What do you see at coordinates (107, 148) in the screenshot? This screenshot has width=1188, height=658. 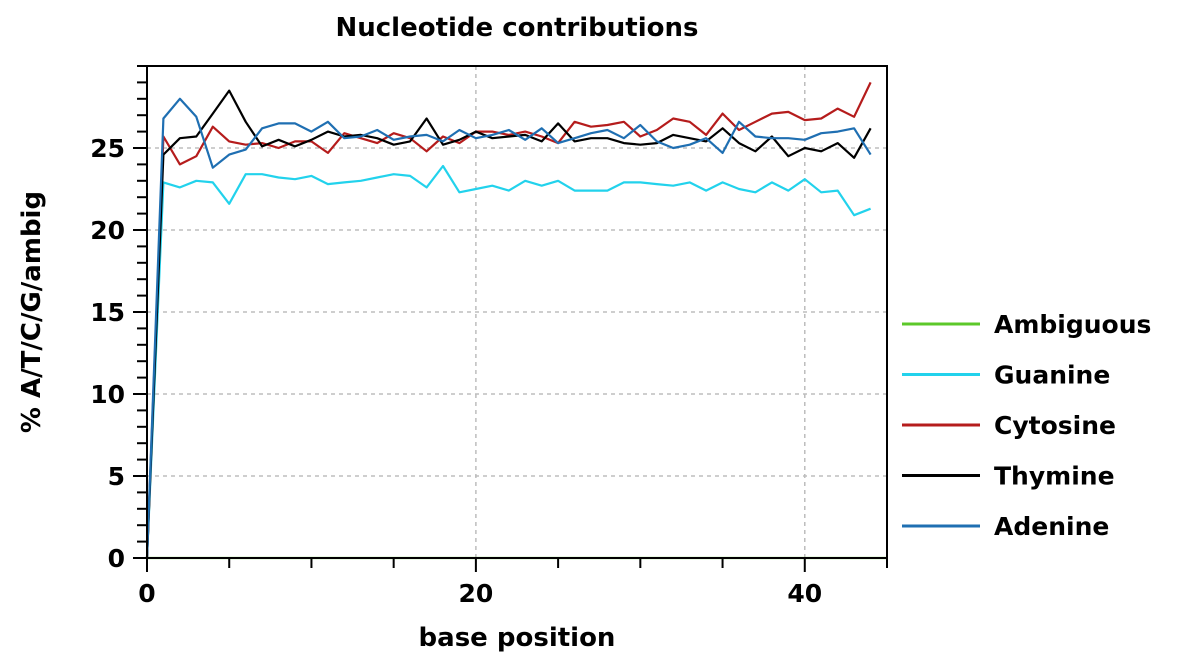 I see `y-tick-label: 25` at bounding box center [107, 148].